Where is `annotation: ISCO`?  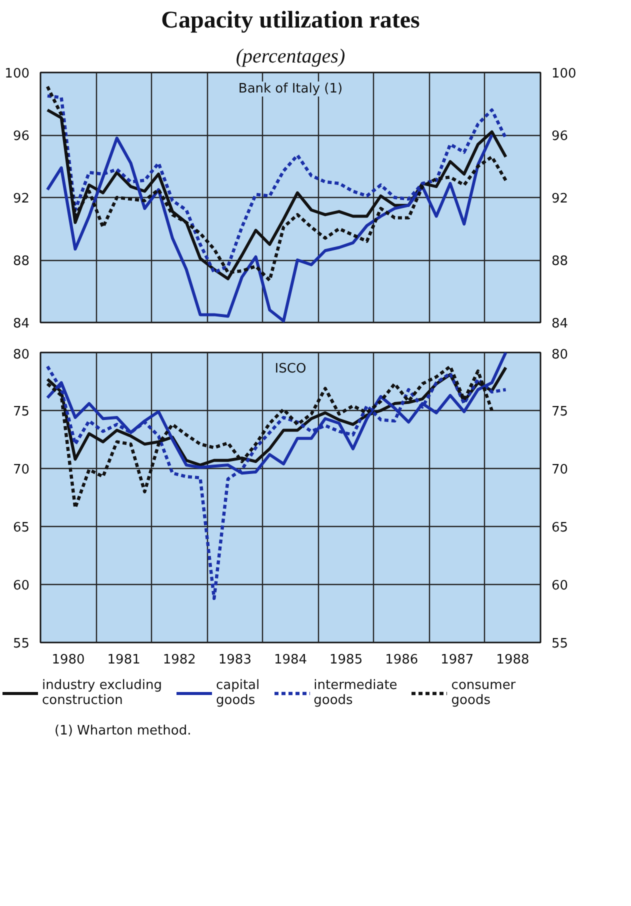
annotation: ISCO is located at coordinates (290, 369).